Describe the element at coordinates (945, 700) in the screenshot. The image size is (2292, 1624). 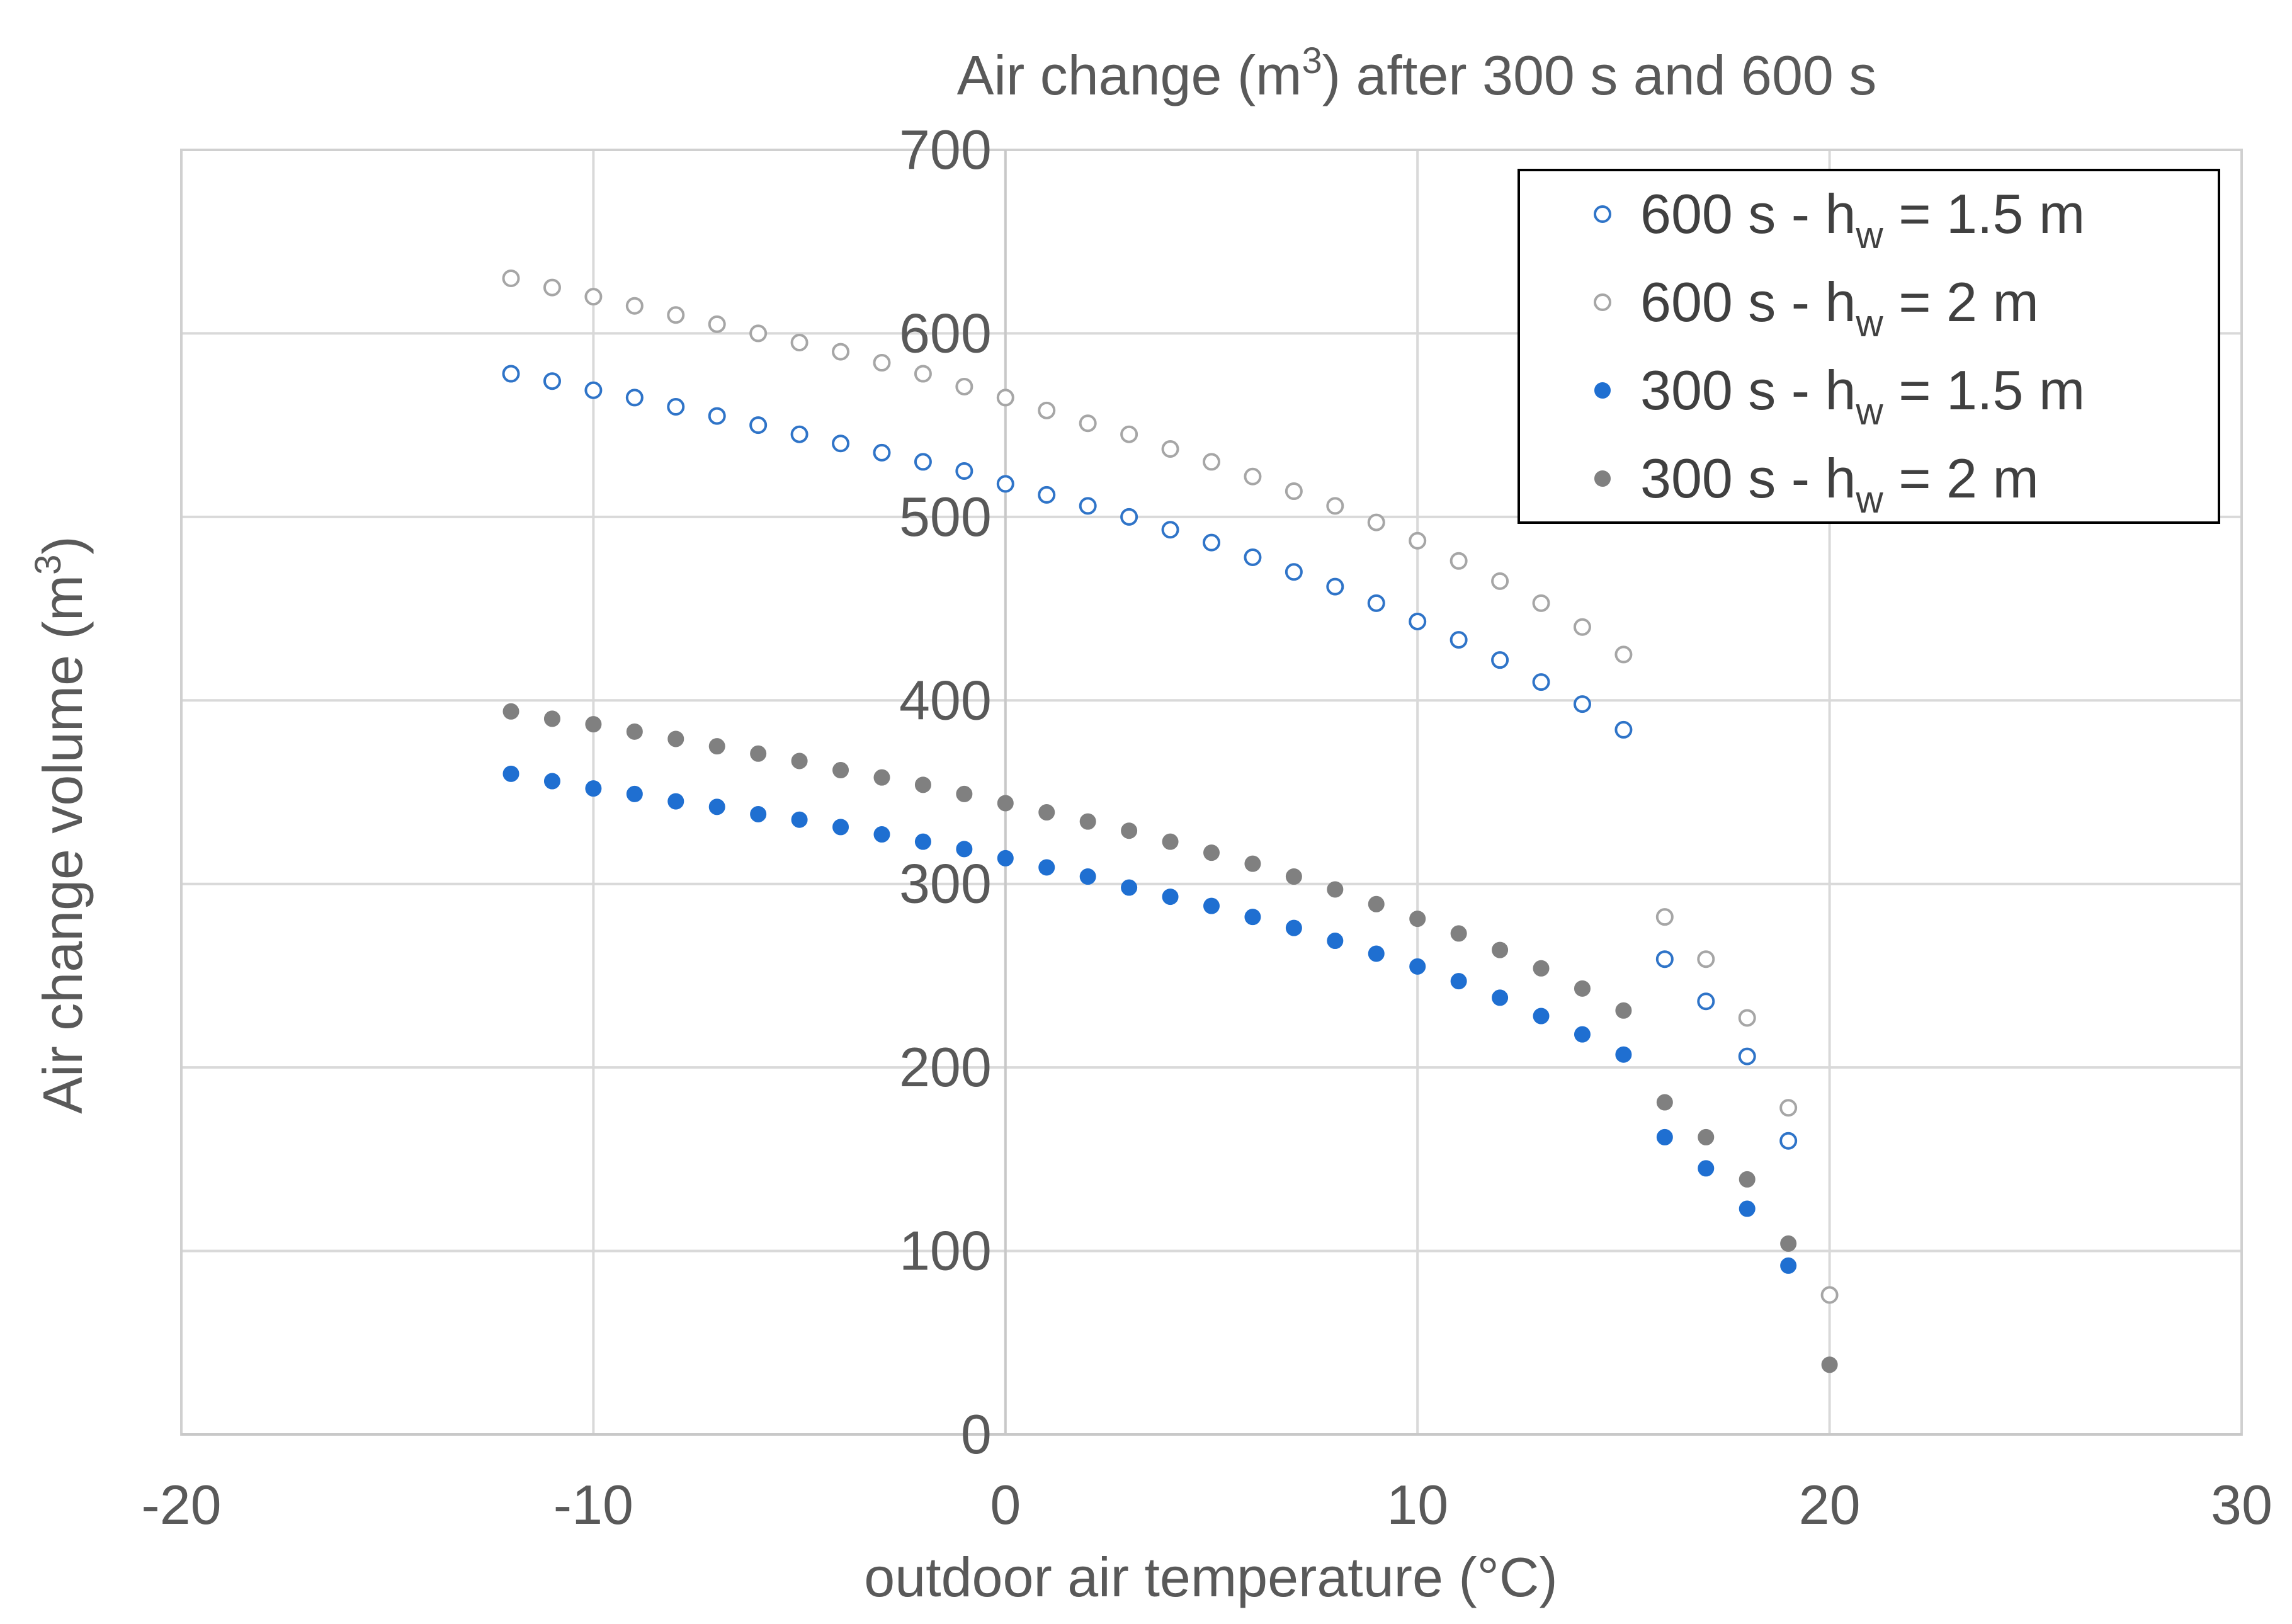
I see `y-tick-label: 400` at that location.